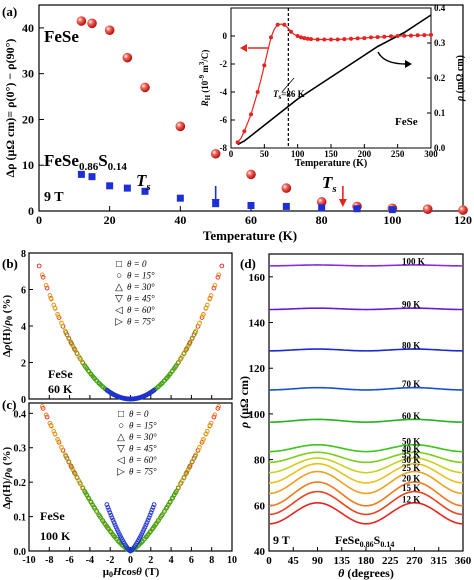 The height and width of the screenshot is (580, 474). I want to click on inset-ytick-left-label: -8, so click(224, 148).